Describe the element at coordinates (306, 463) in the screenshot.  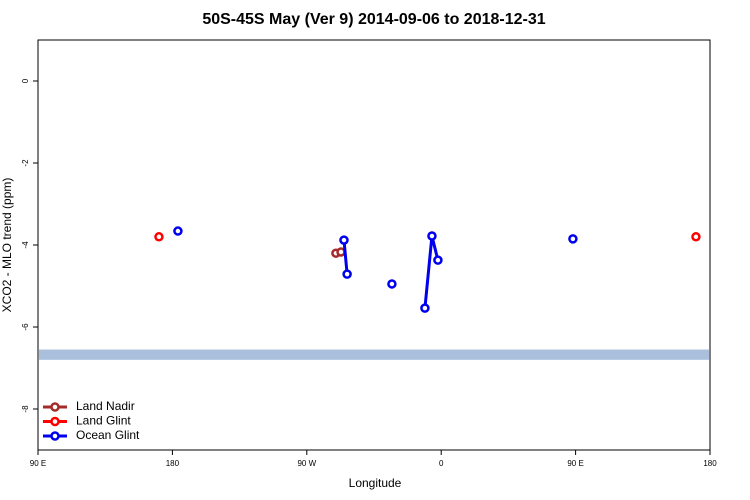
I see `x-tick-label: 90 W` at that location.